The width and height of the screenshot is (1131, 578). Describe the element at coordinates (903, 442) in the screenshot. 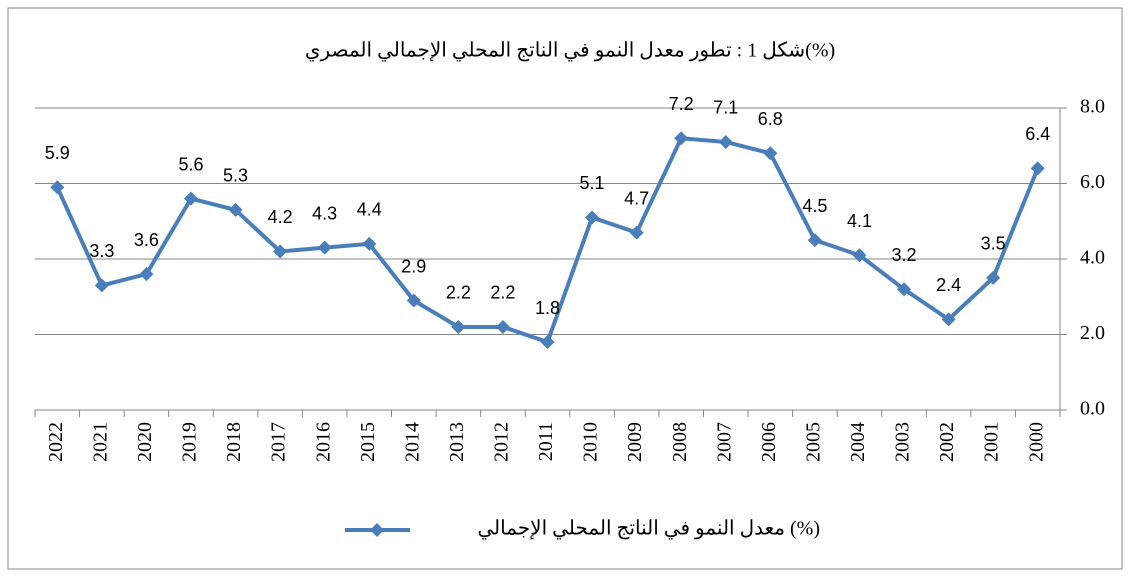

I see `x-tick-label: 2003` at that location.